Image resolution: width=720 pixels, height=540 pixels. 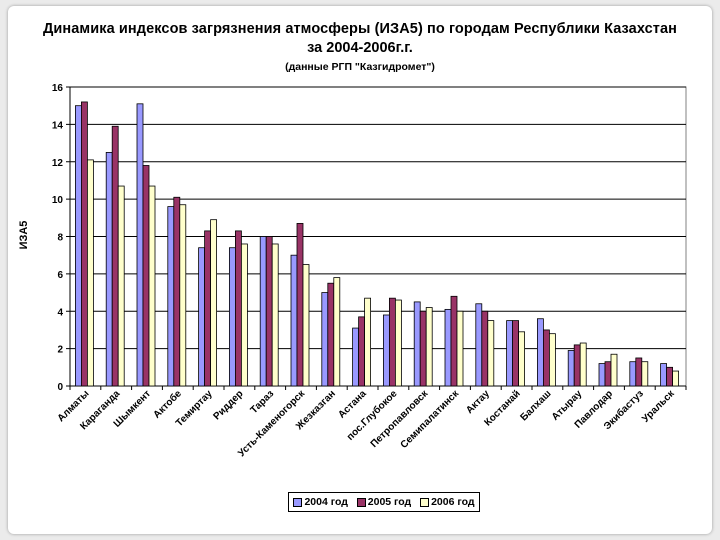 I want to click on x-tick-label: Актау, so click(x=478, y=402).